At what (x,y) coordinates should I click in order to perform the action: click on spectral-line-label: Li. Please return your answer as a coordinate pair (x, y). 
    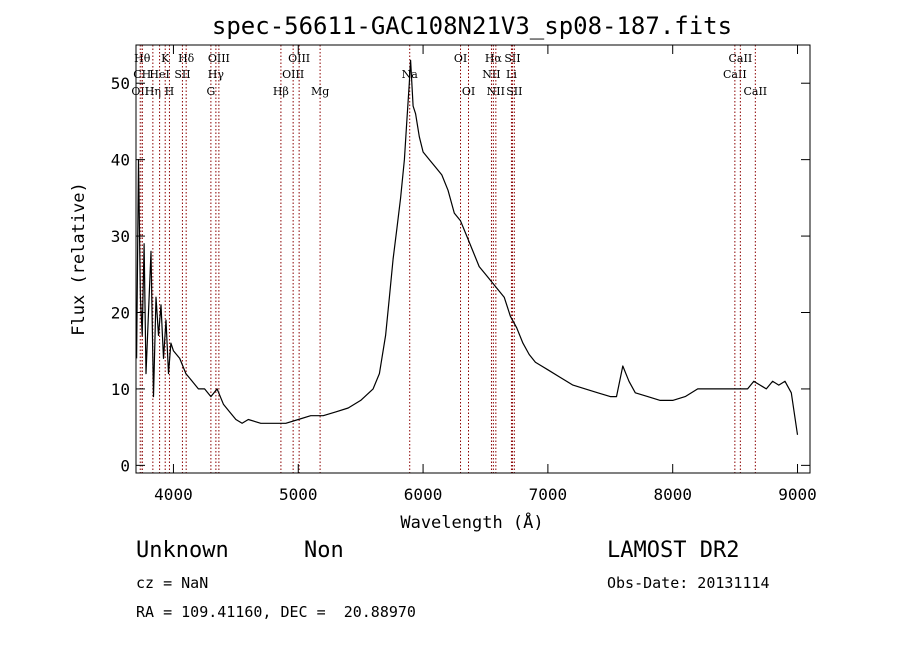
    Looking at the image, I should click on (511, 74).